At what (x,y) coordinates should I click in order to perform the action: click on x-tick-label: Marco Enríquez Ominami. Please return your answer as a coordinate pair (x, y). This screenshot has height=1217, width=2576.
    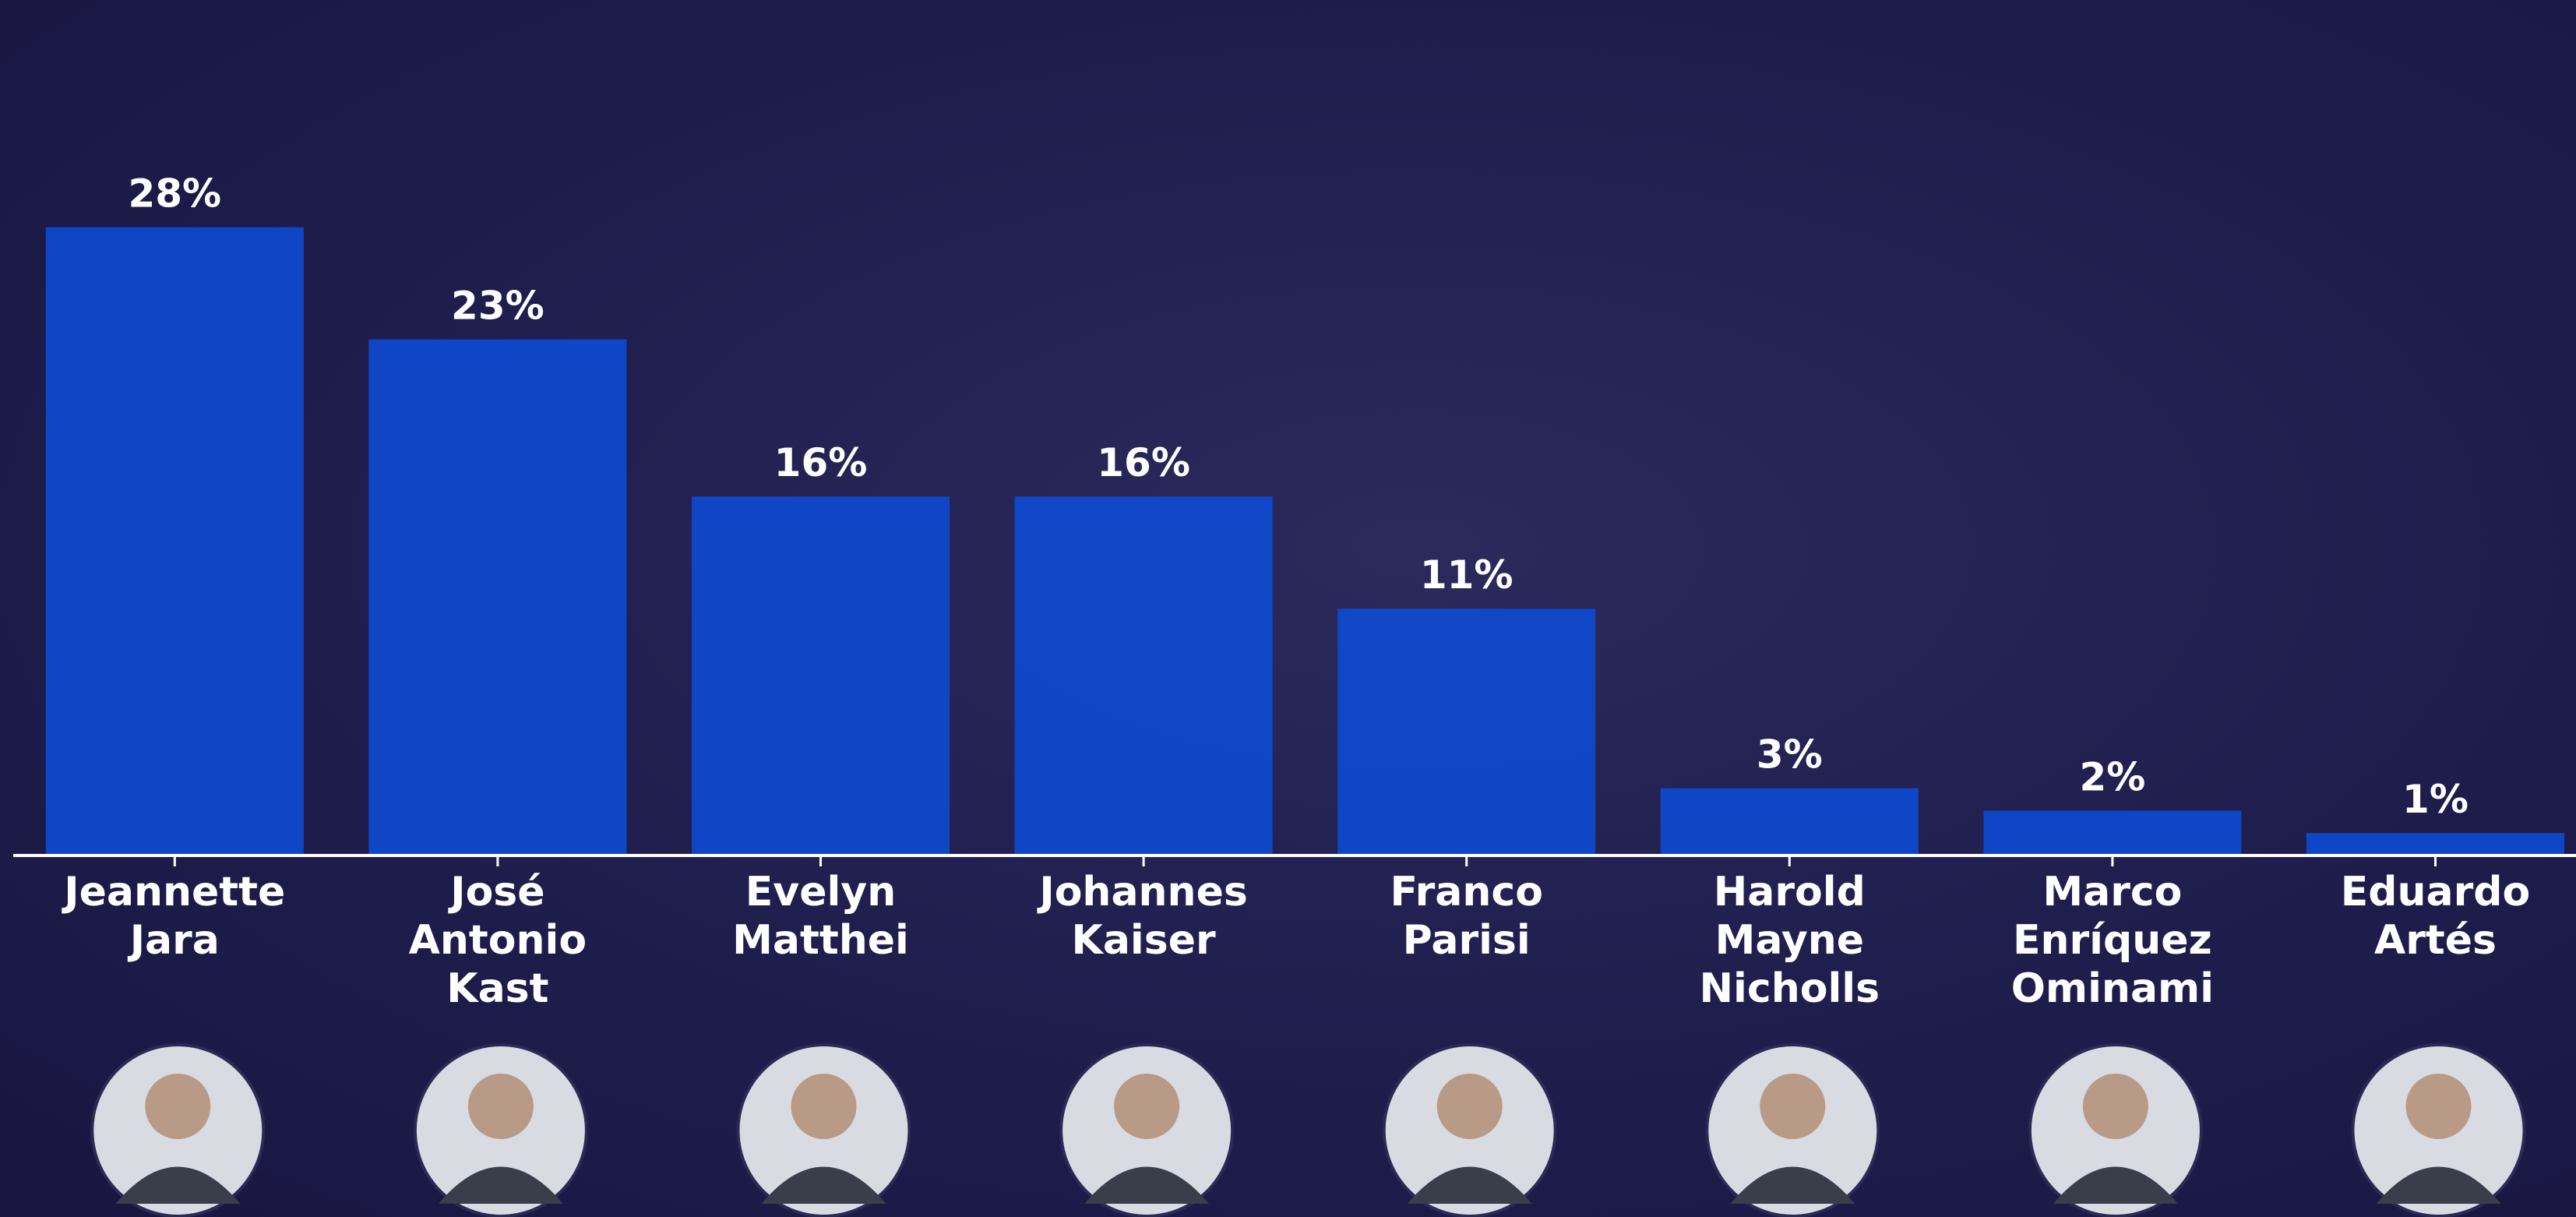
    Looking at the image, I should click on (2112, 940).